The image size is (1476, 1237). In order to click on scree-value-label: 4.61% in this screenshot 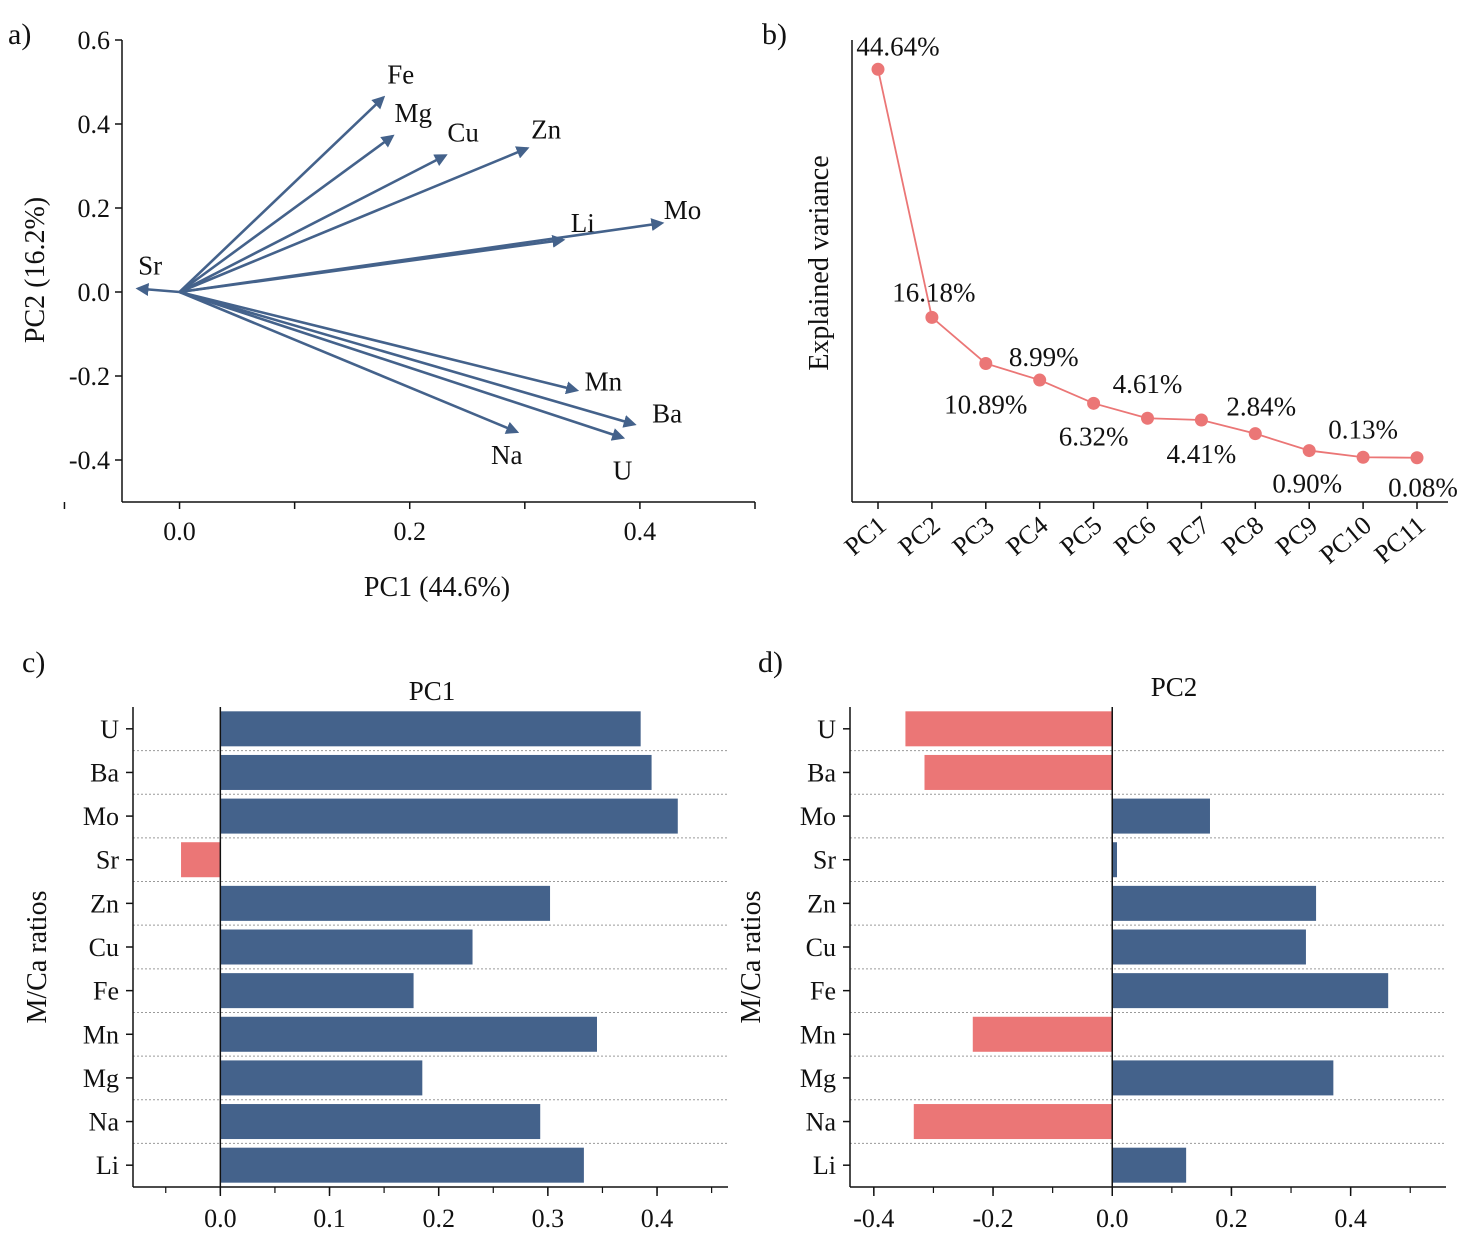, I will do `click(1148, 384)`.